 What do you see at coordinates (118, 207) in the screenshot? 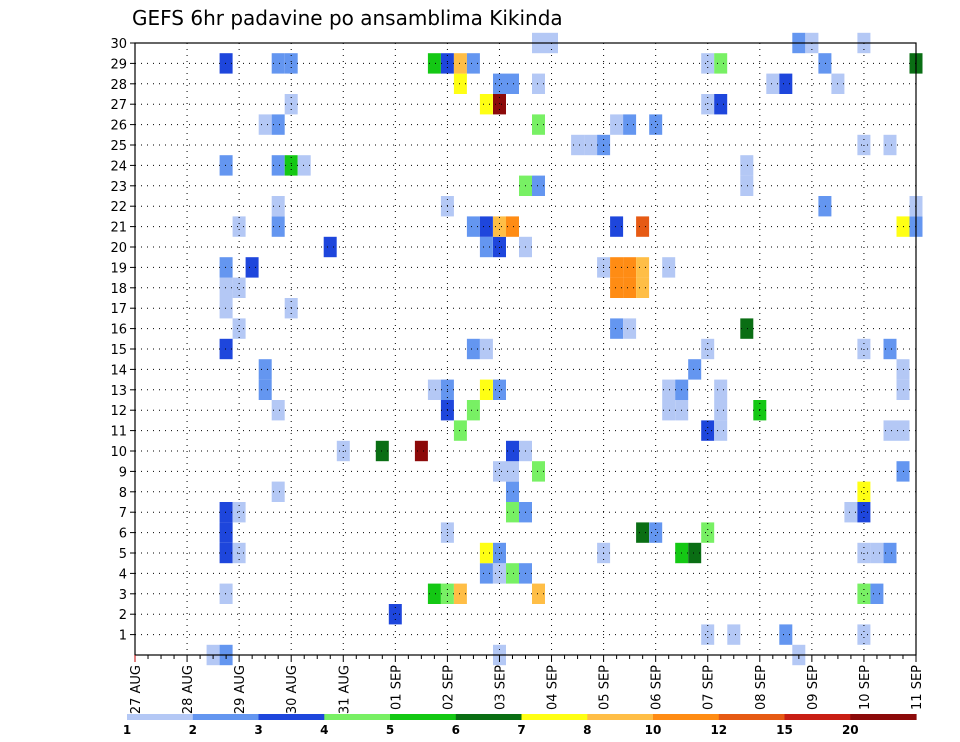
I see `y-tick-label: 22` at bounding box center [118, 207].